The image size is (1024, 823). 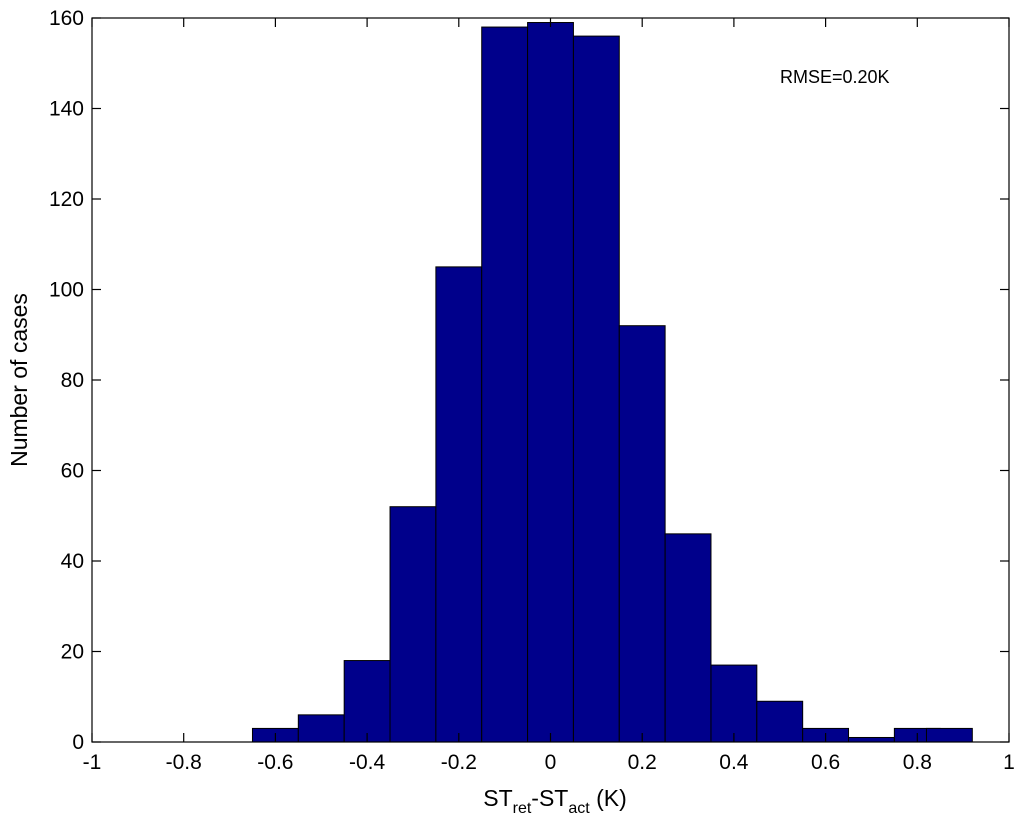 I want to click on y-tick-label: 160, so click(x=66, y=18).